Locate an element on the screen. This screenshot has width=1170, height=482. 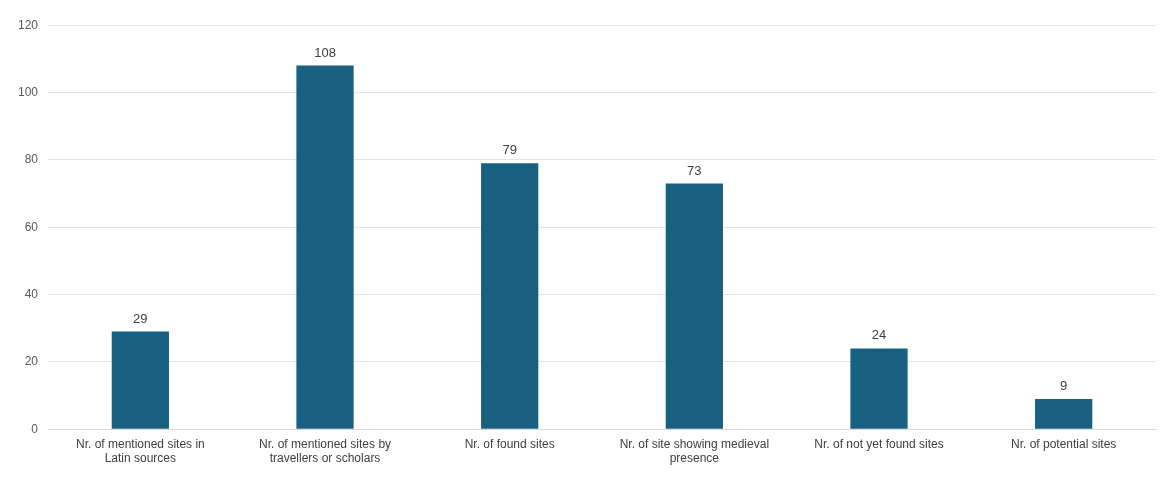
y-tick-label: 40 is located at coordinates (31, 293).